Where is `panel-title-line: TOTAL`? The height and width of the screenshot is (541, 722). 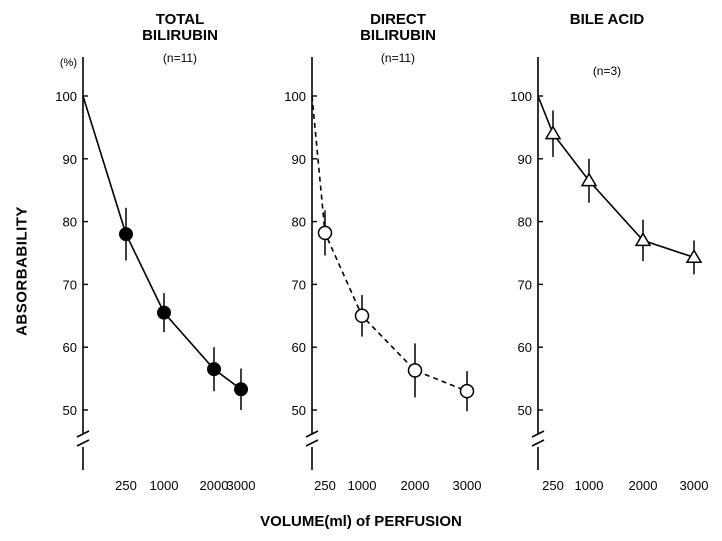
panel-title-line: TOTAL is located at coordinates (180, 19).